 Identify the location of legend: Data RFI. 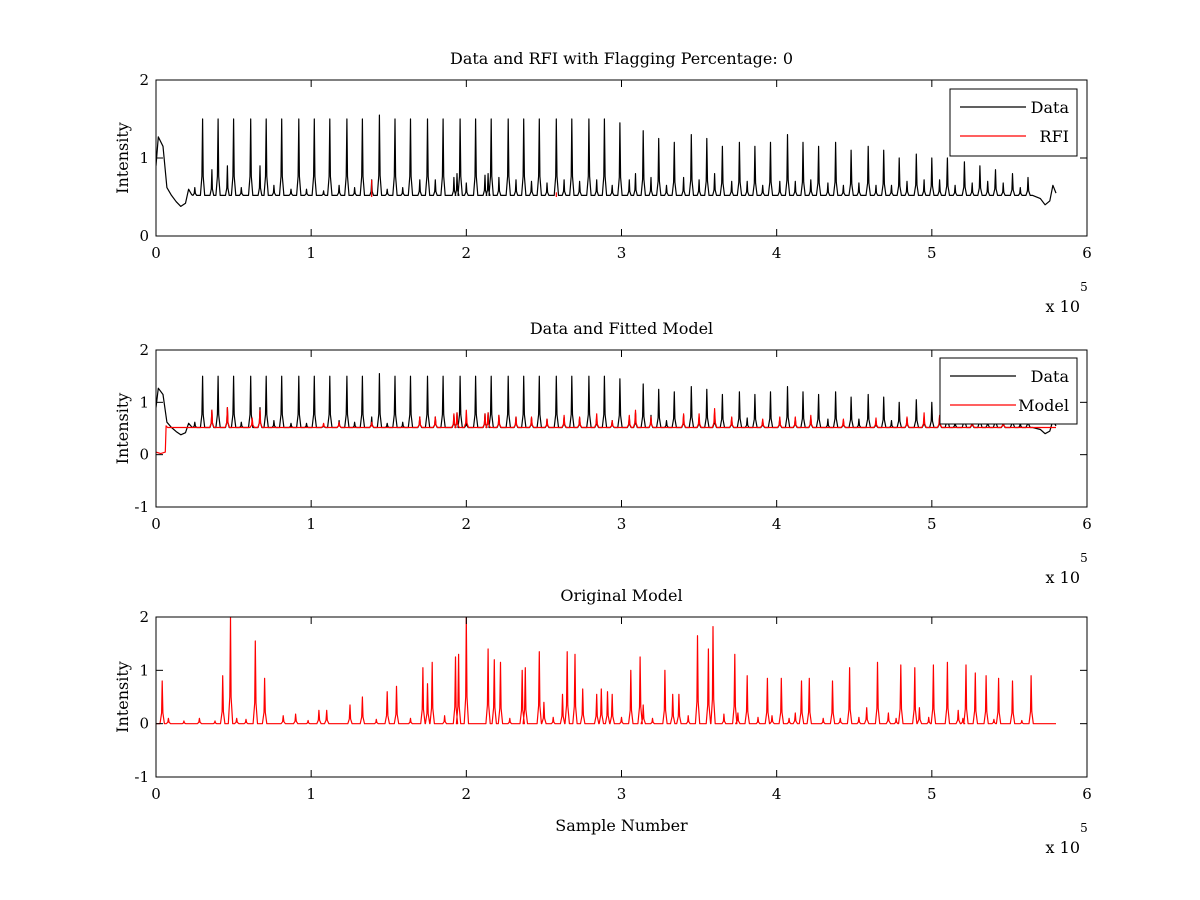
(1013, 122).